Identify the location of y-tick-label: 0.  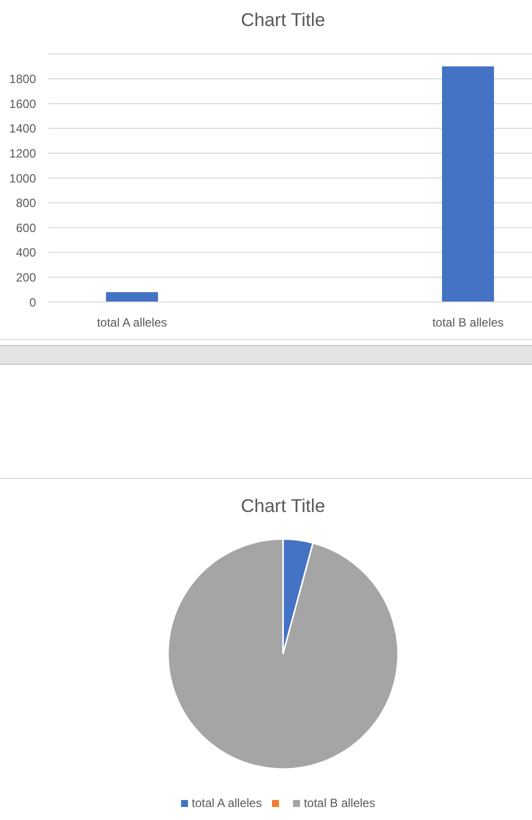
(32, 302).